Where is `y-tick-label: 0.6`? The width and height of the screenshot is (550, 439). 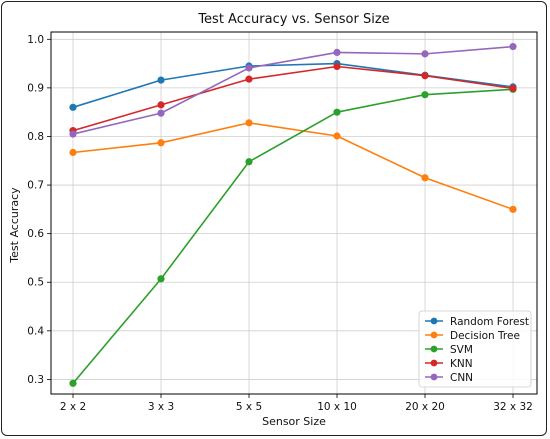 y-tick-label: 0.6 is located at coordinates (35, 234).